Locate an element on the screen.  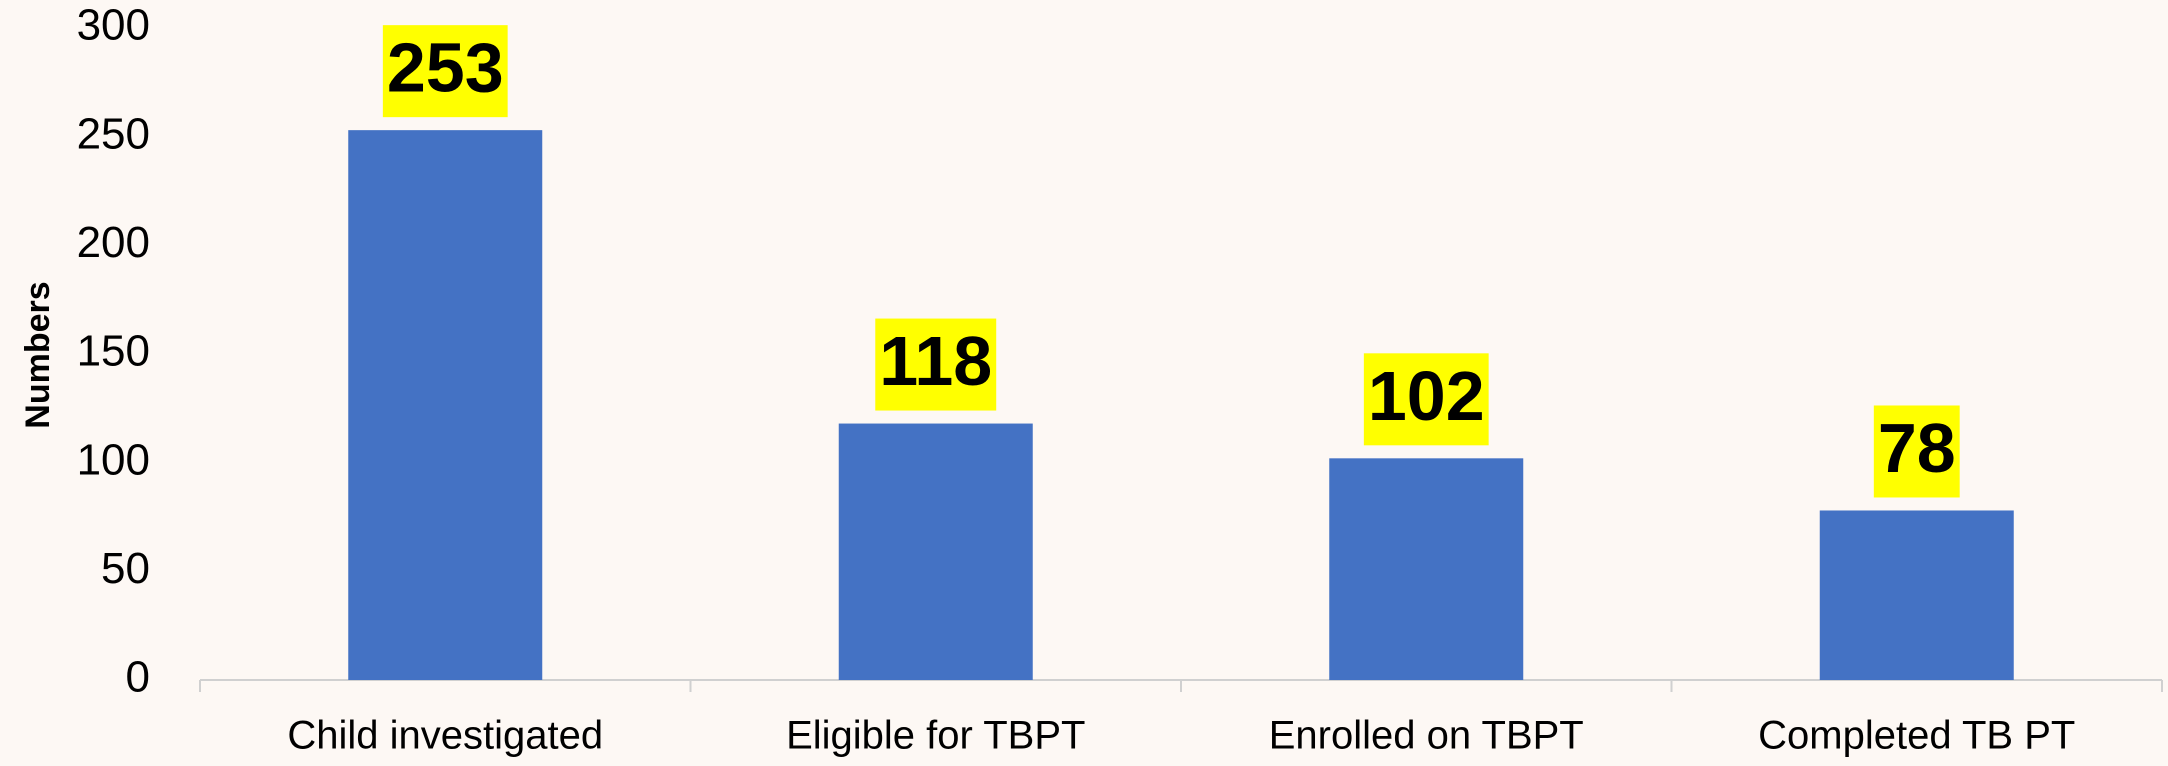
y-tick-label: 0 is located at coordinates (138, 677).